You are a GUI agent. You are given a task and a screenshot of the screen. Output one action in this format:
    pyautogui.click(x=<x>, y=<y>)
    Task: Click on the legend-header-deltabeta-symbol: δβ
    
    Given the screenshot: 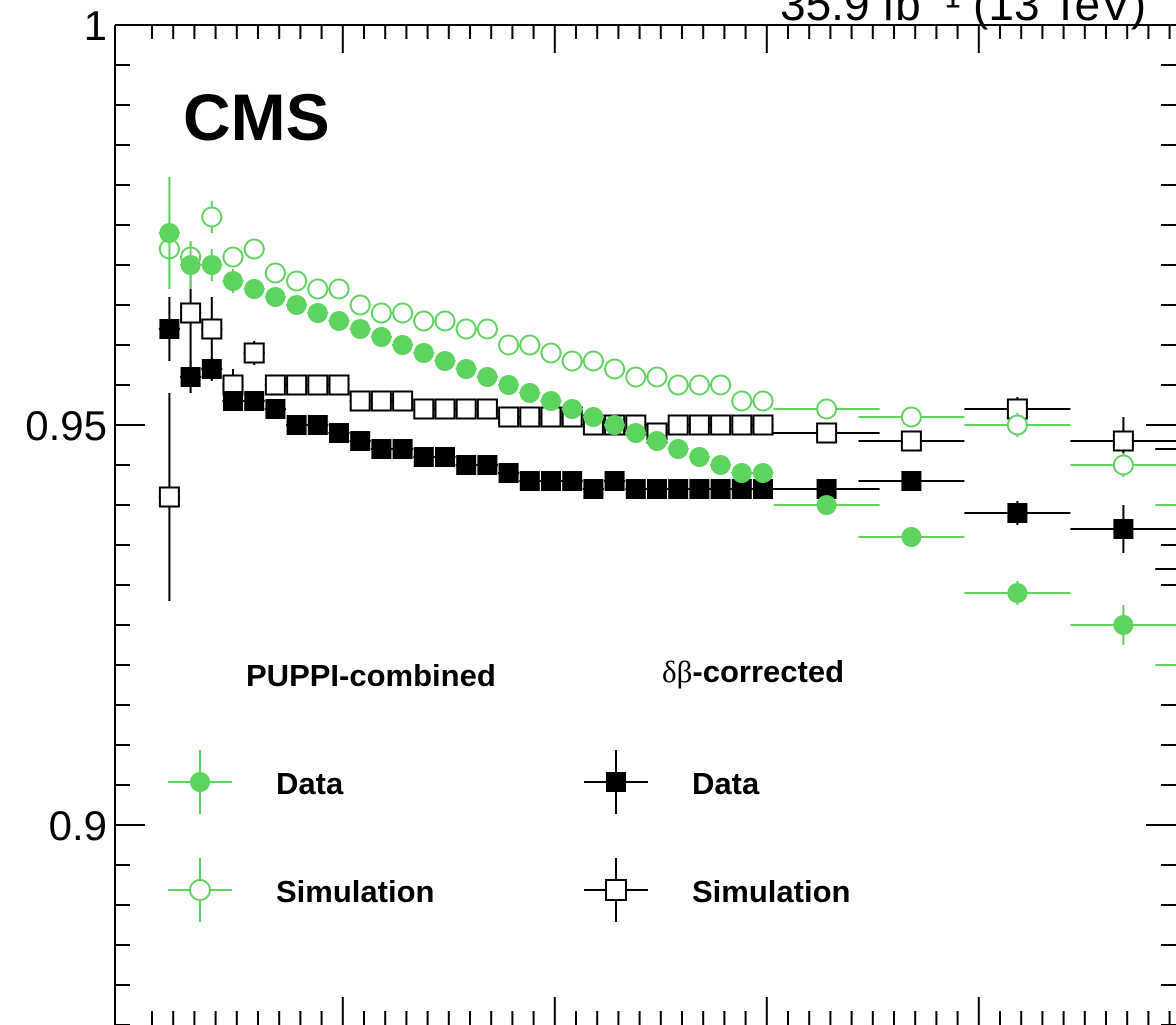 What is the action you would take?
    pyautogui.click(x=677, y=671)
    